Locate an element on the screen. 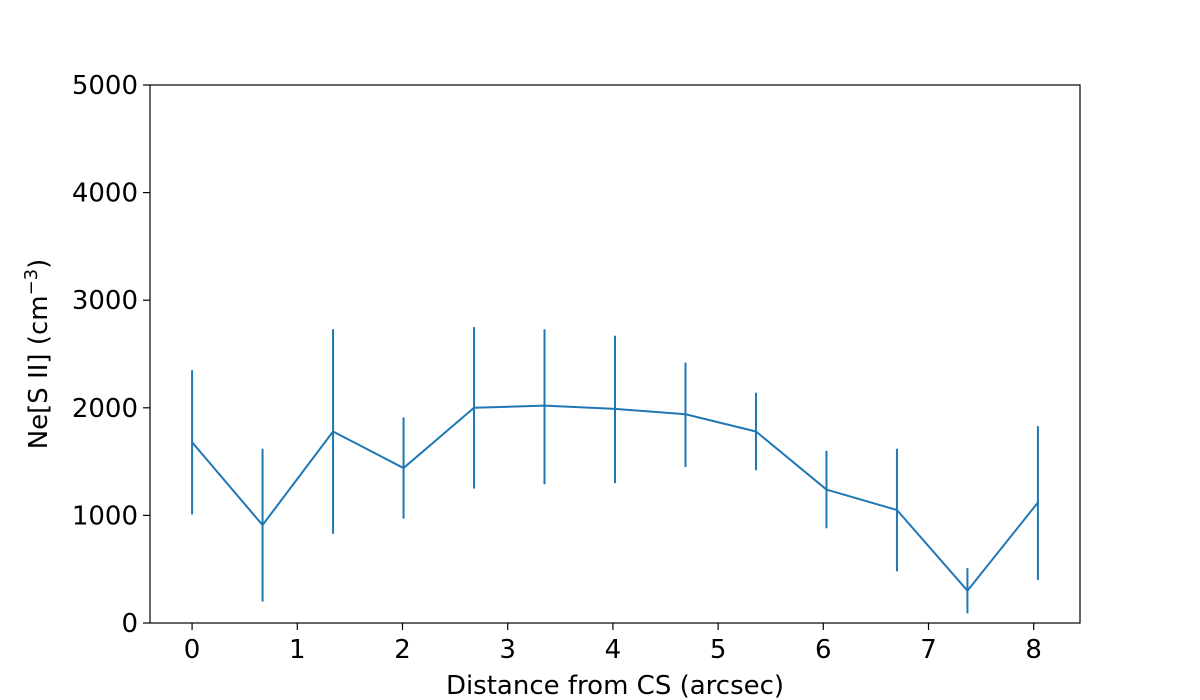  x-tick-label: 7 is located at coordinates (928, 650).